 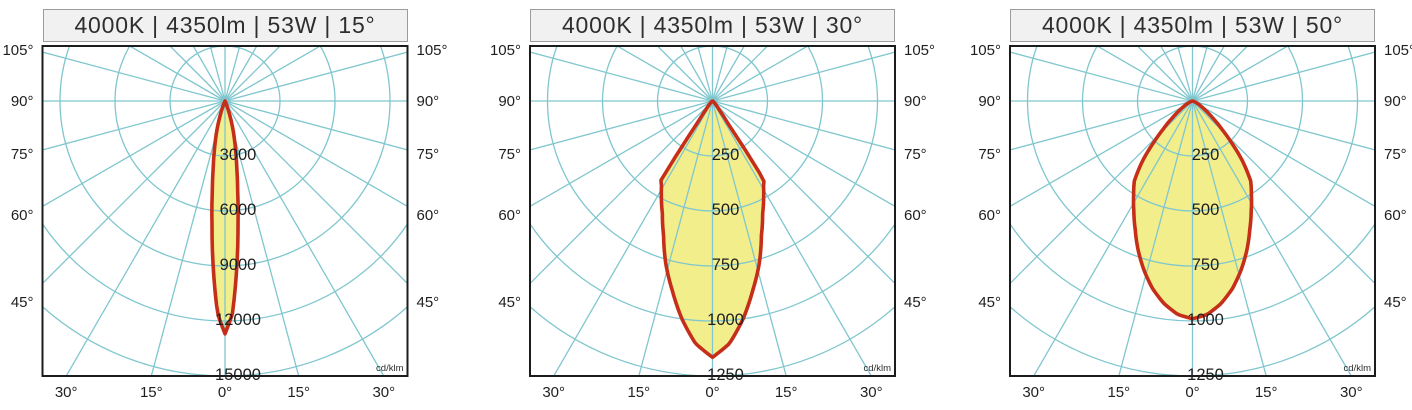 I want to click on ring-value-label: 9000, so click(x=238, y=265).